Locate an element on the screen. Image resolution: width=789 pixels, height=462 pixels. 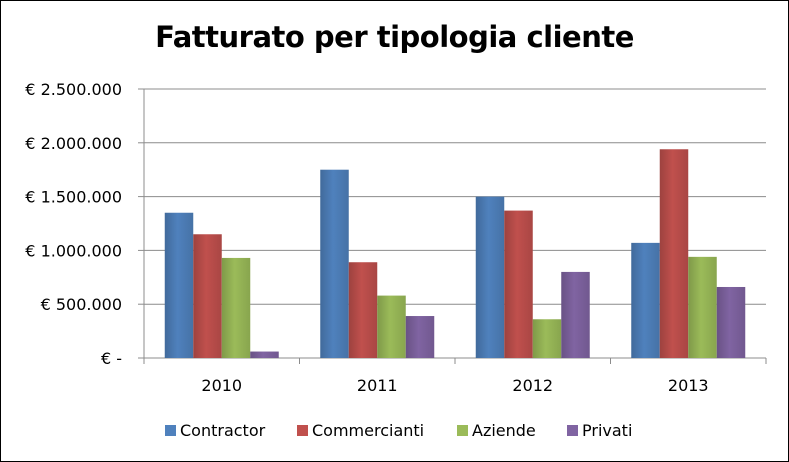
bar-privati-2013 is located at coordinates (731, 322).